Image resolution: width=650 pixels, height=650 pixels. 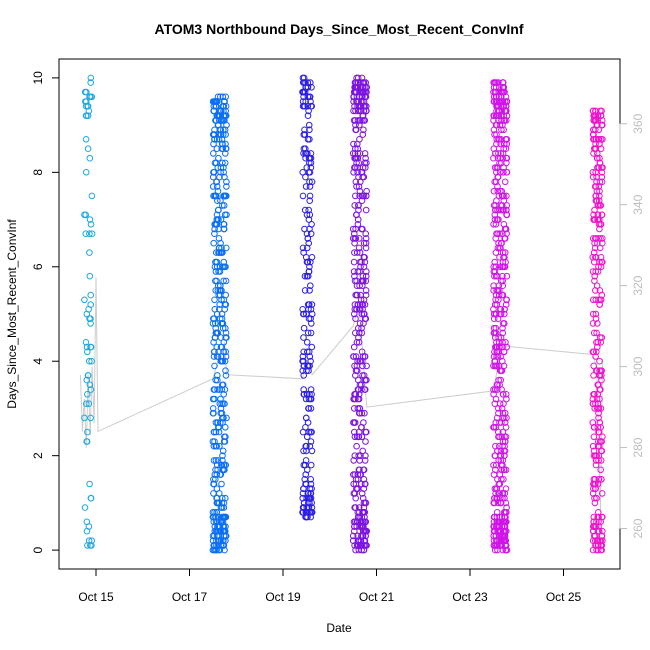 What do you see at coordinates (638, 285) in the screenshot?
I see `y2-tick-label: 320` at bounding box center [638, 285].